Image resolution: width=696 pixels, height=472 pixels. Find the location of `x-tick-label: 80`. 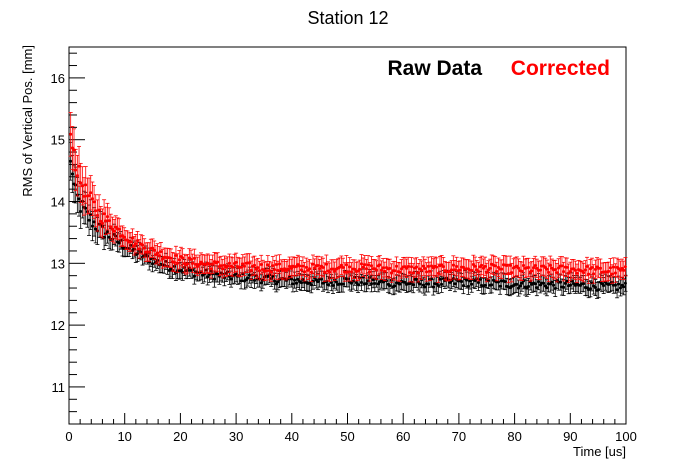

x-tick-label: 80 is located at coordinates (514, 436).